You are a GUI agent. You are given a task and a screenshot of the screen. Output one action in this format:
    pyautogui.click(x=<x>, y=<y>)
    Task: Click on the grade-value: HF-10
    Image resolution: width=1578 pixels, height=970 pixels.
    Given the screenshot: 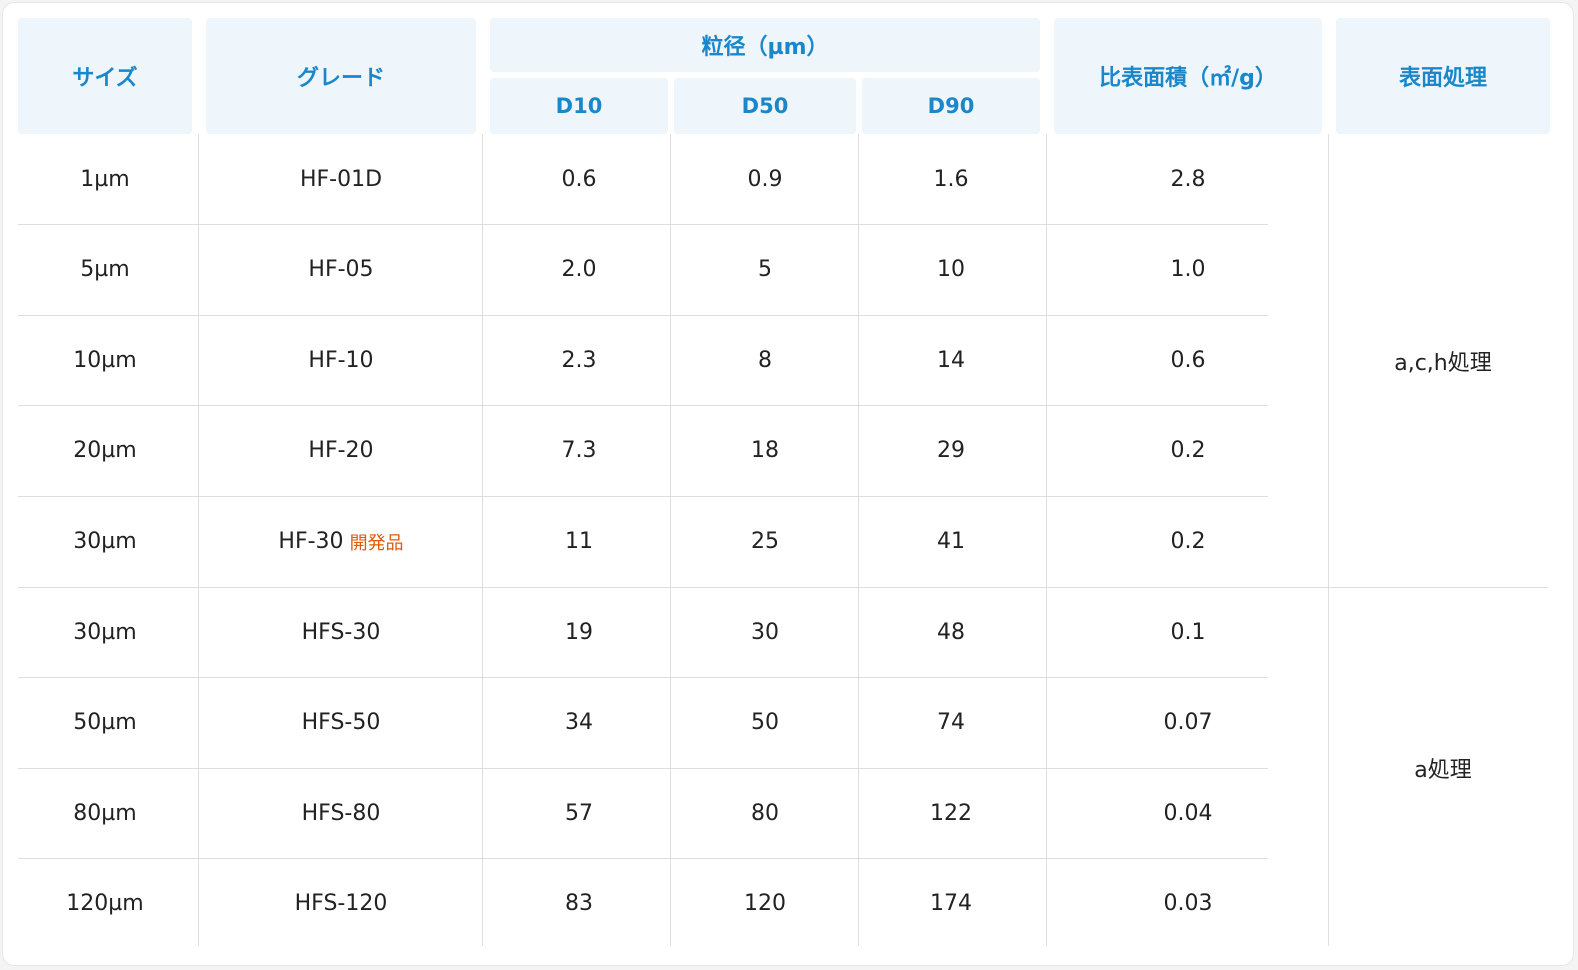 What is the action you would take?
    pyautogui.click(x=341, y=360)
    